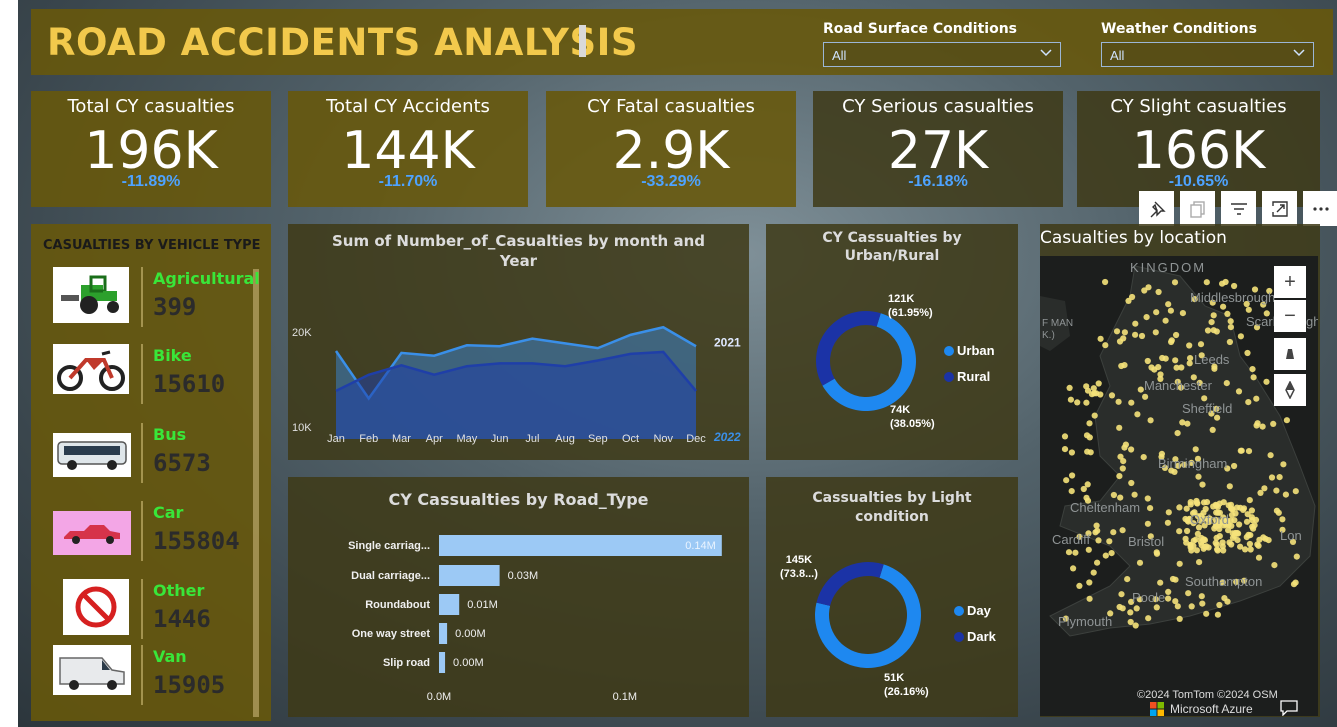 The height and width of the screenshot is (727, 1337). I want to click on compass-button, so click(1290, 390).